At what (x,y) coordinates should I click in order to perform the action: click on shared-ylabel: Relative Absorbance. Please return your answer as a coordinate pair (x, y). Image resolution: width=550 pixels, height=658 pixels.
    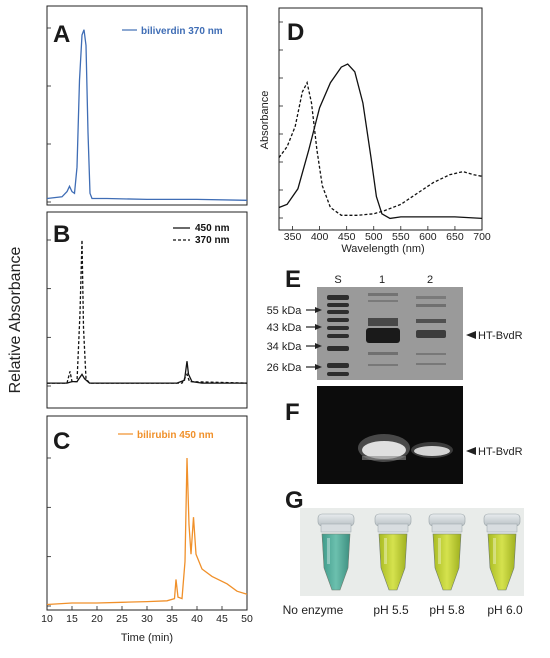
    Looking at the image, I should click on (15, 320).